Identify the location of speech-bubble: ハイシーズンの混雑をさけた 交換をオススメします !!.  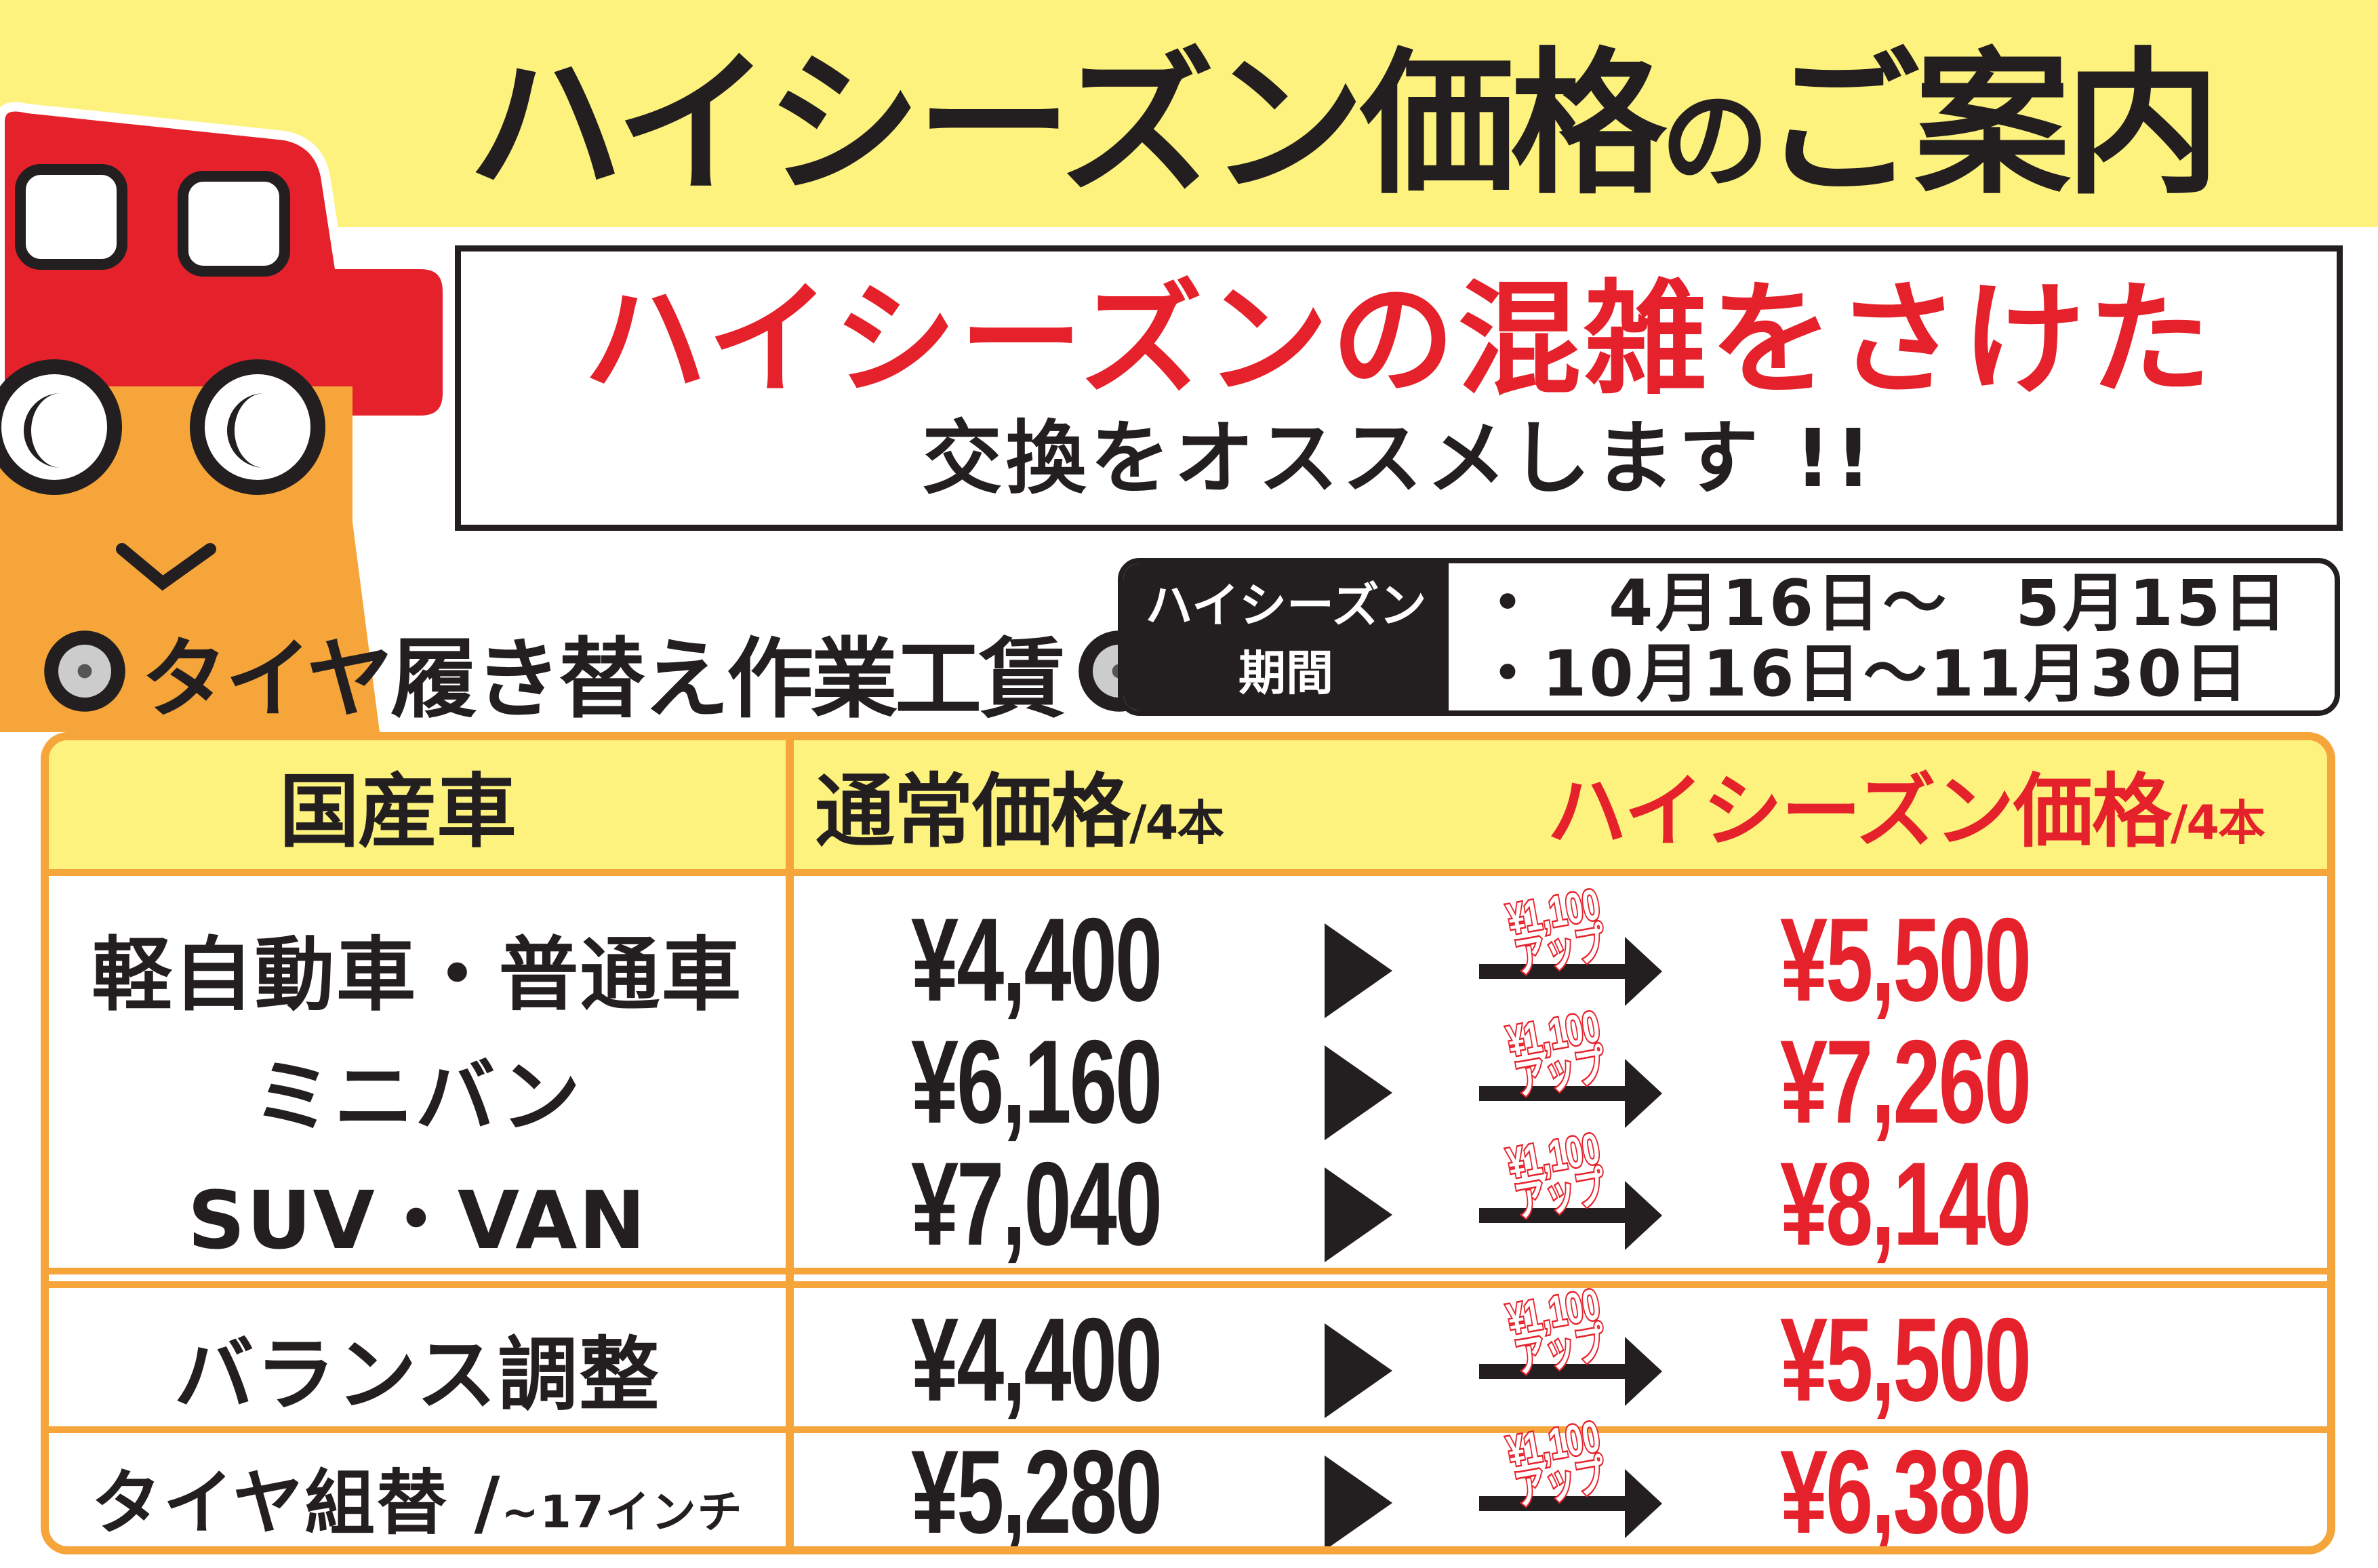
(1399, 388).